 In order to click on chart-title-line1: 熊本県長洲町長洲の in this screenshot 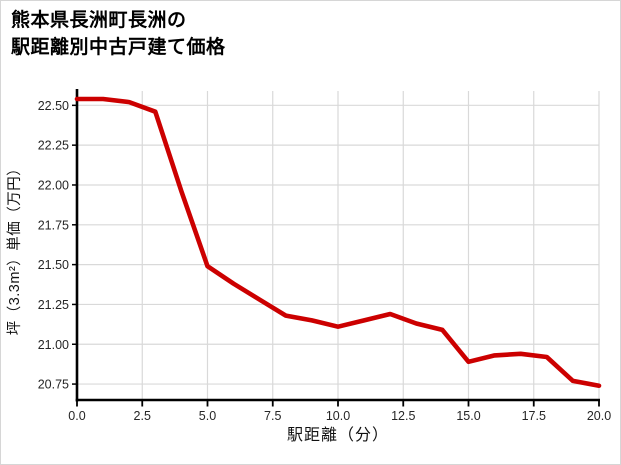, I will do `click(99, 20)`.